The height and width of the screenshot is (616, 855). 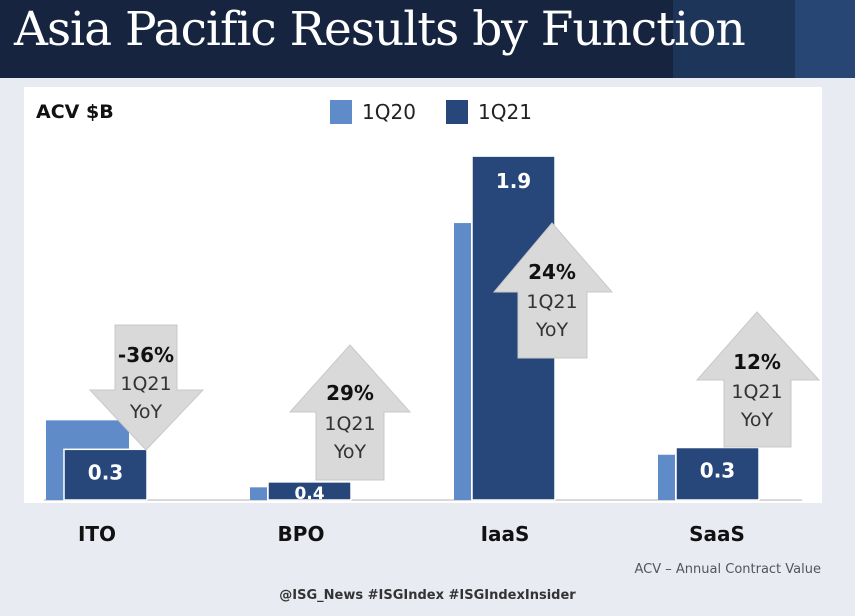 I want to click on down-arrow-icon, so click(x=146, y=387).